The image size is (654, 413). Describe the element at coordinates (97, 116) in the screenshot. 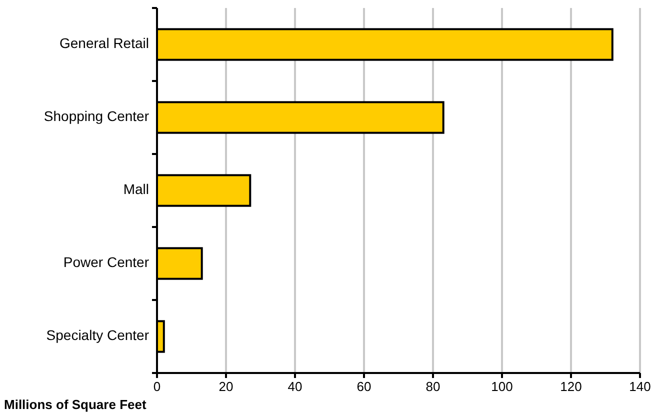

I see `y-tick-label: Shopping Center` at that location.